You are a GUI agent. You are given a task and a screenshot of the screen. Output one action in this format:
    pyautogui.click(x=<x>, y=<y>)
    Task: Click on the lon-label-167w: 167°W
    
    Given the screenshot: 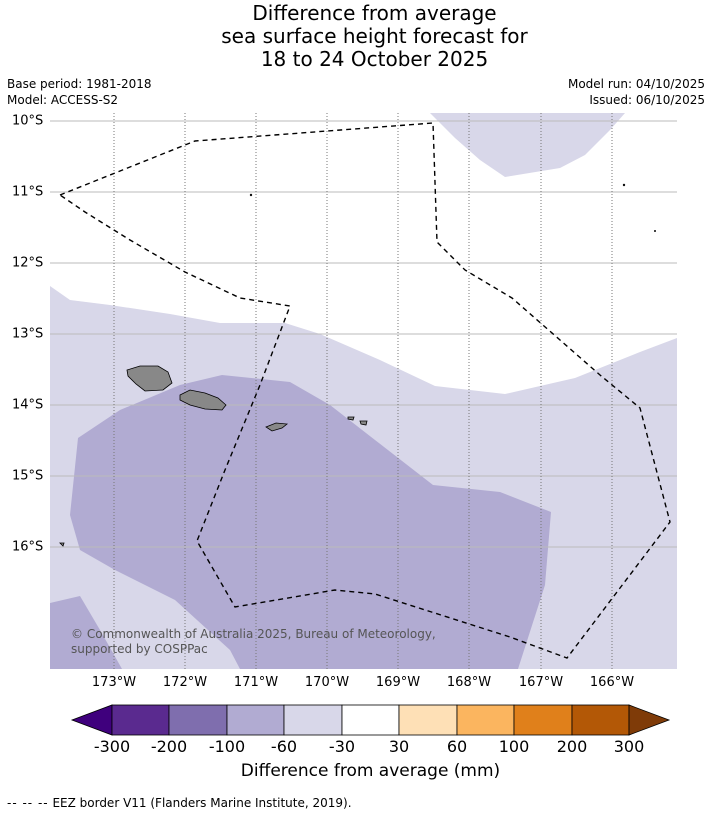 What is the action you would take?
    pyautogui.click(x=541, y=682)
    